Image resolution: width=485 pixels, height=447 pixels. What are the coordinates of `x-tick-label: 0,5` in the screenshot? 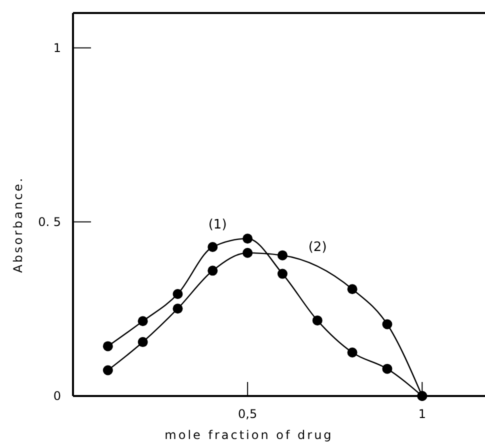 It's located at (248, 414).